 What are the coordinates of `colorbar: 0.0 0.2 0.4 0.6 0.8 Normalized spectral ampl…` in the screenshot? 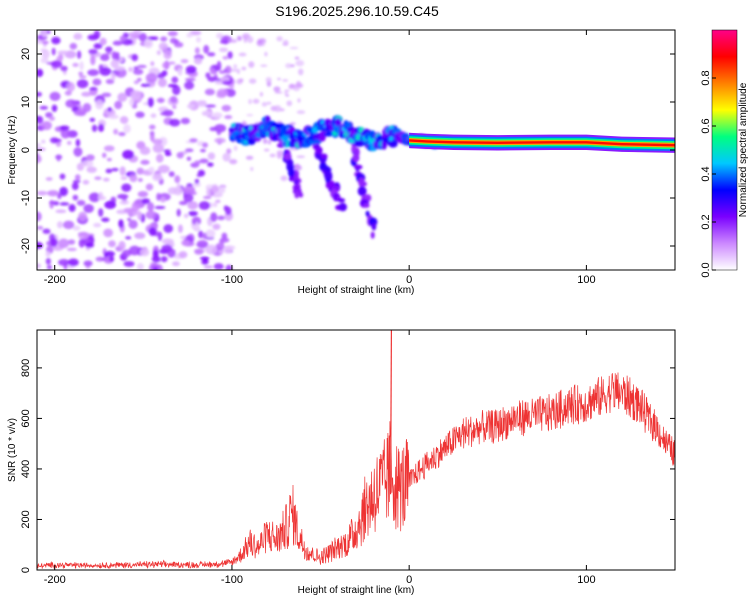 It's located at (724, 153).